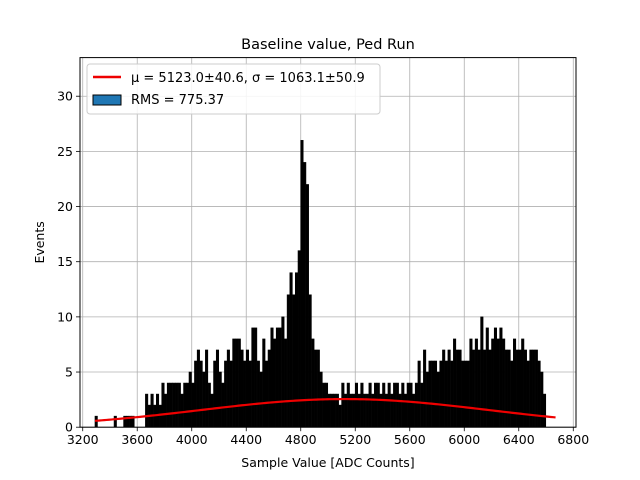 This screenshot has width=640, height=480. I want to click on y-tick-label: 30, so click(65, 96).